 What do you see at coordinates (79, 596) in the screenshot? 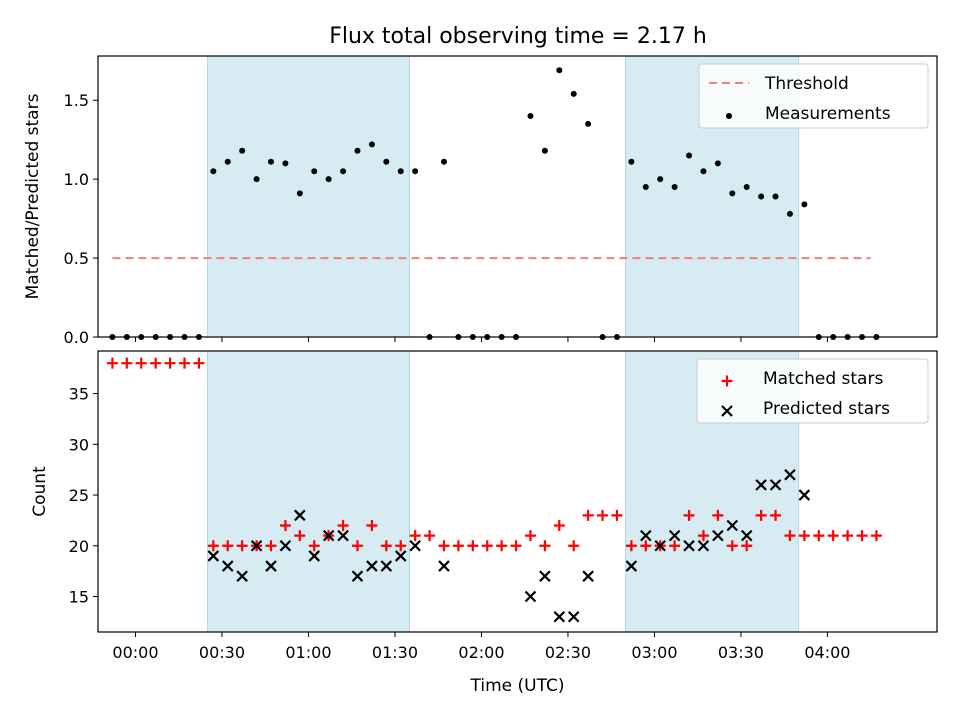
I see `y-tick-label: 15` at bounding box center [79, 596].